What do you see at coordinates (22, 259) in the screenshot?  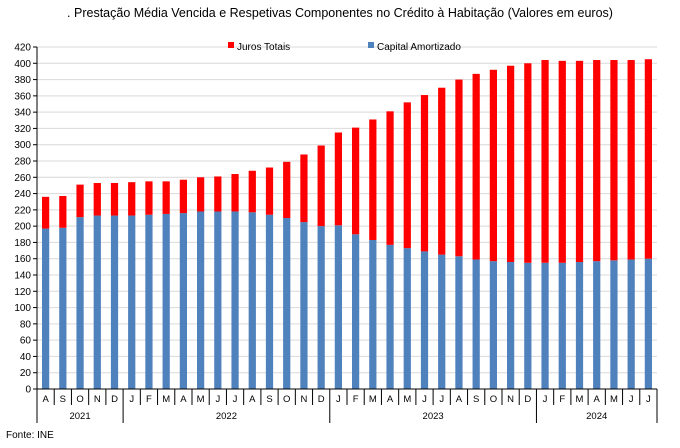 I see `y-tick-label: 160` at bounding box center [22, 259].